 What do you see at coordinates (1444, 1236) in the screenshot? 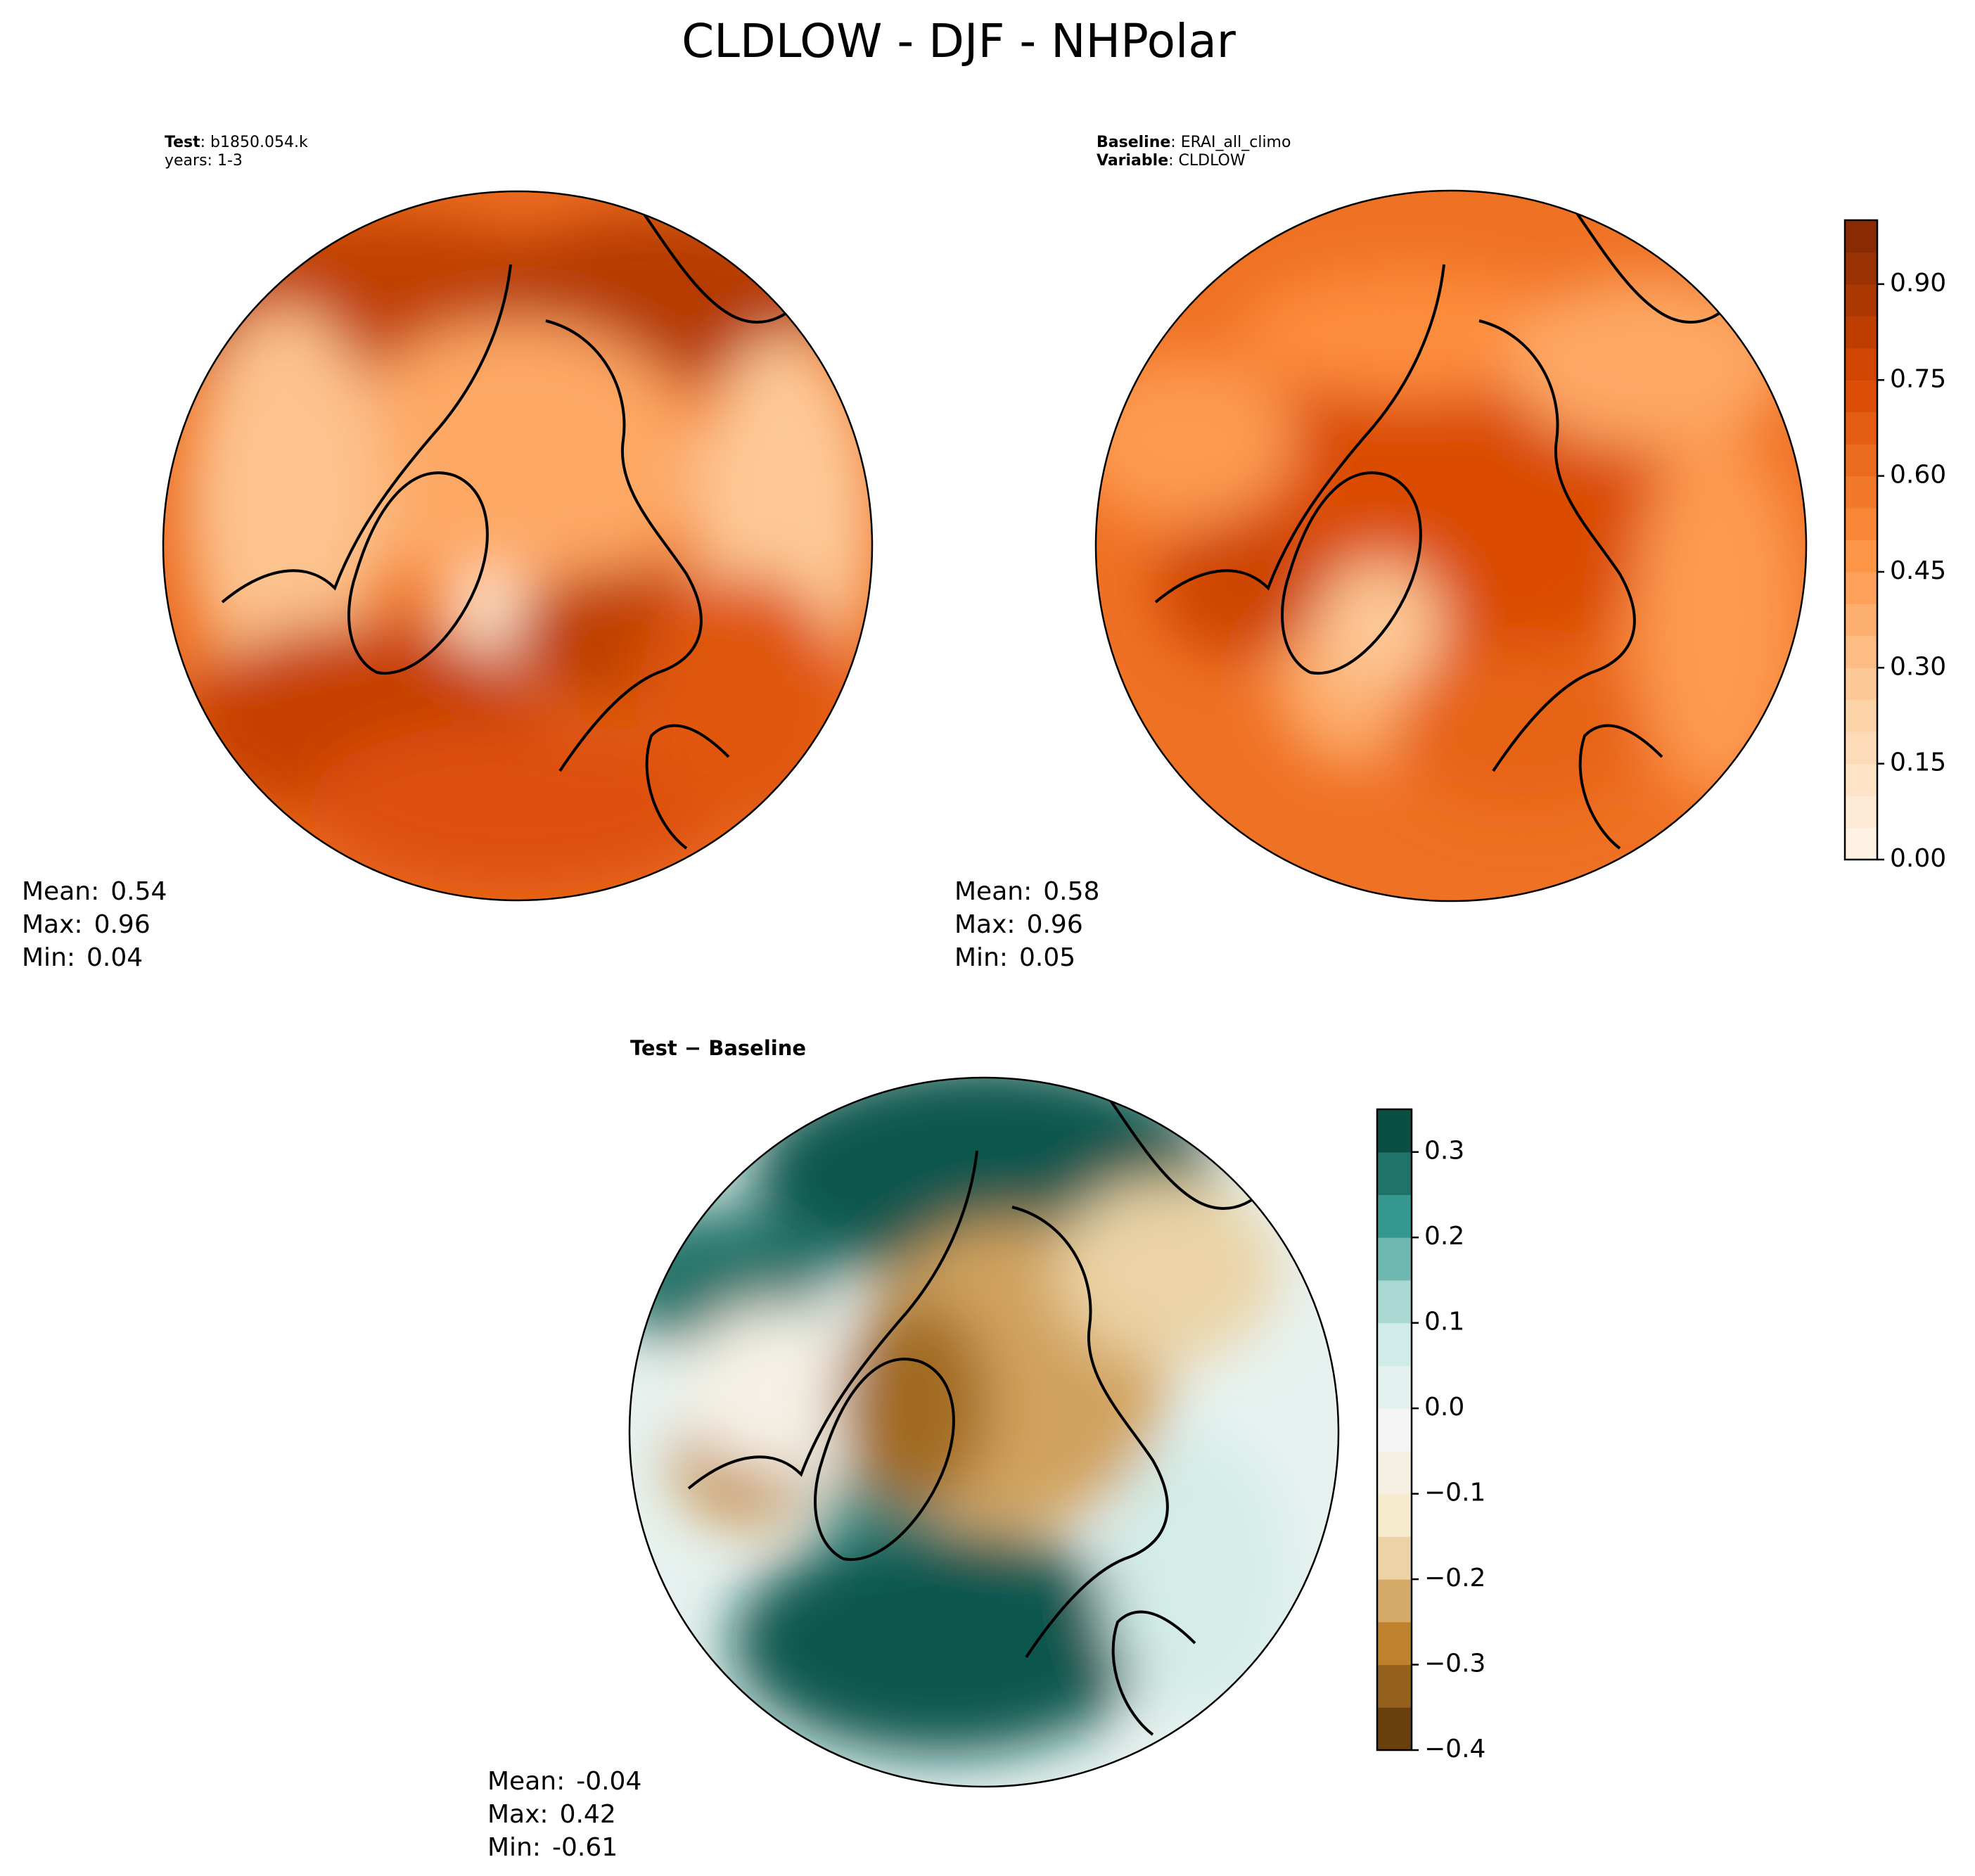
I see `colorbar-tick-label: 0.2` at bounding box center [1444, 1236].